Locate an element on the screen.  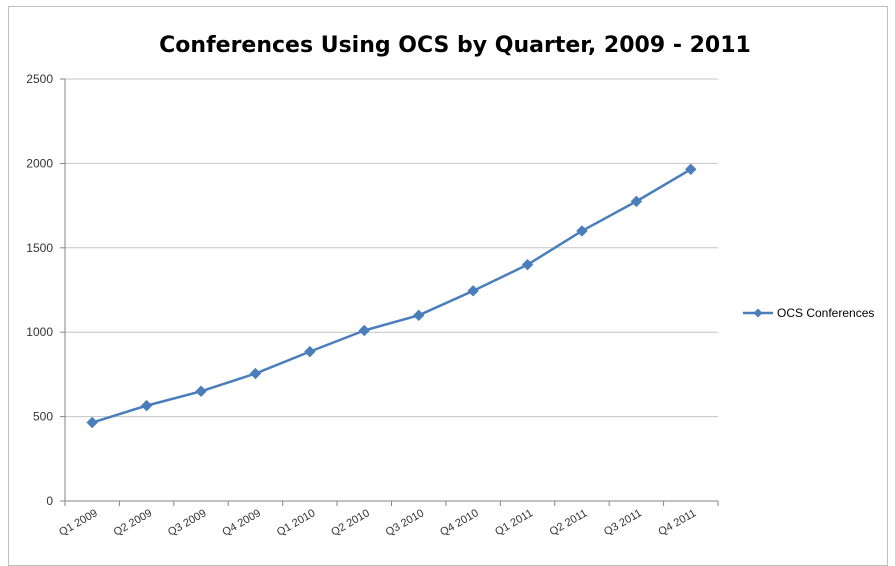
x-tick-label: Q3 2010 is located at coordinates (405, 522).